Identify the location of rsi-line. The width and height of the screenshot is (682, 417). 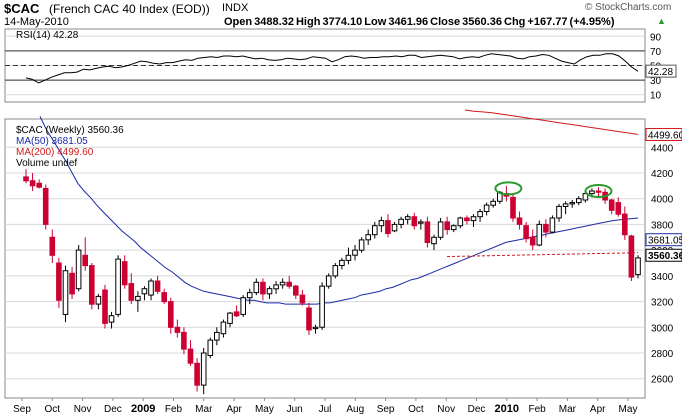
(332, 68).